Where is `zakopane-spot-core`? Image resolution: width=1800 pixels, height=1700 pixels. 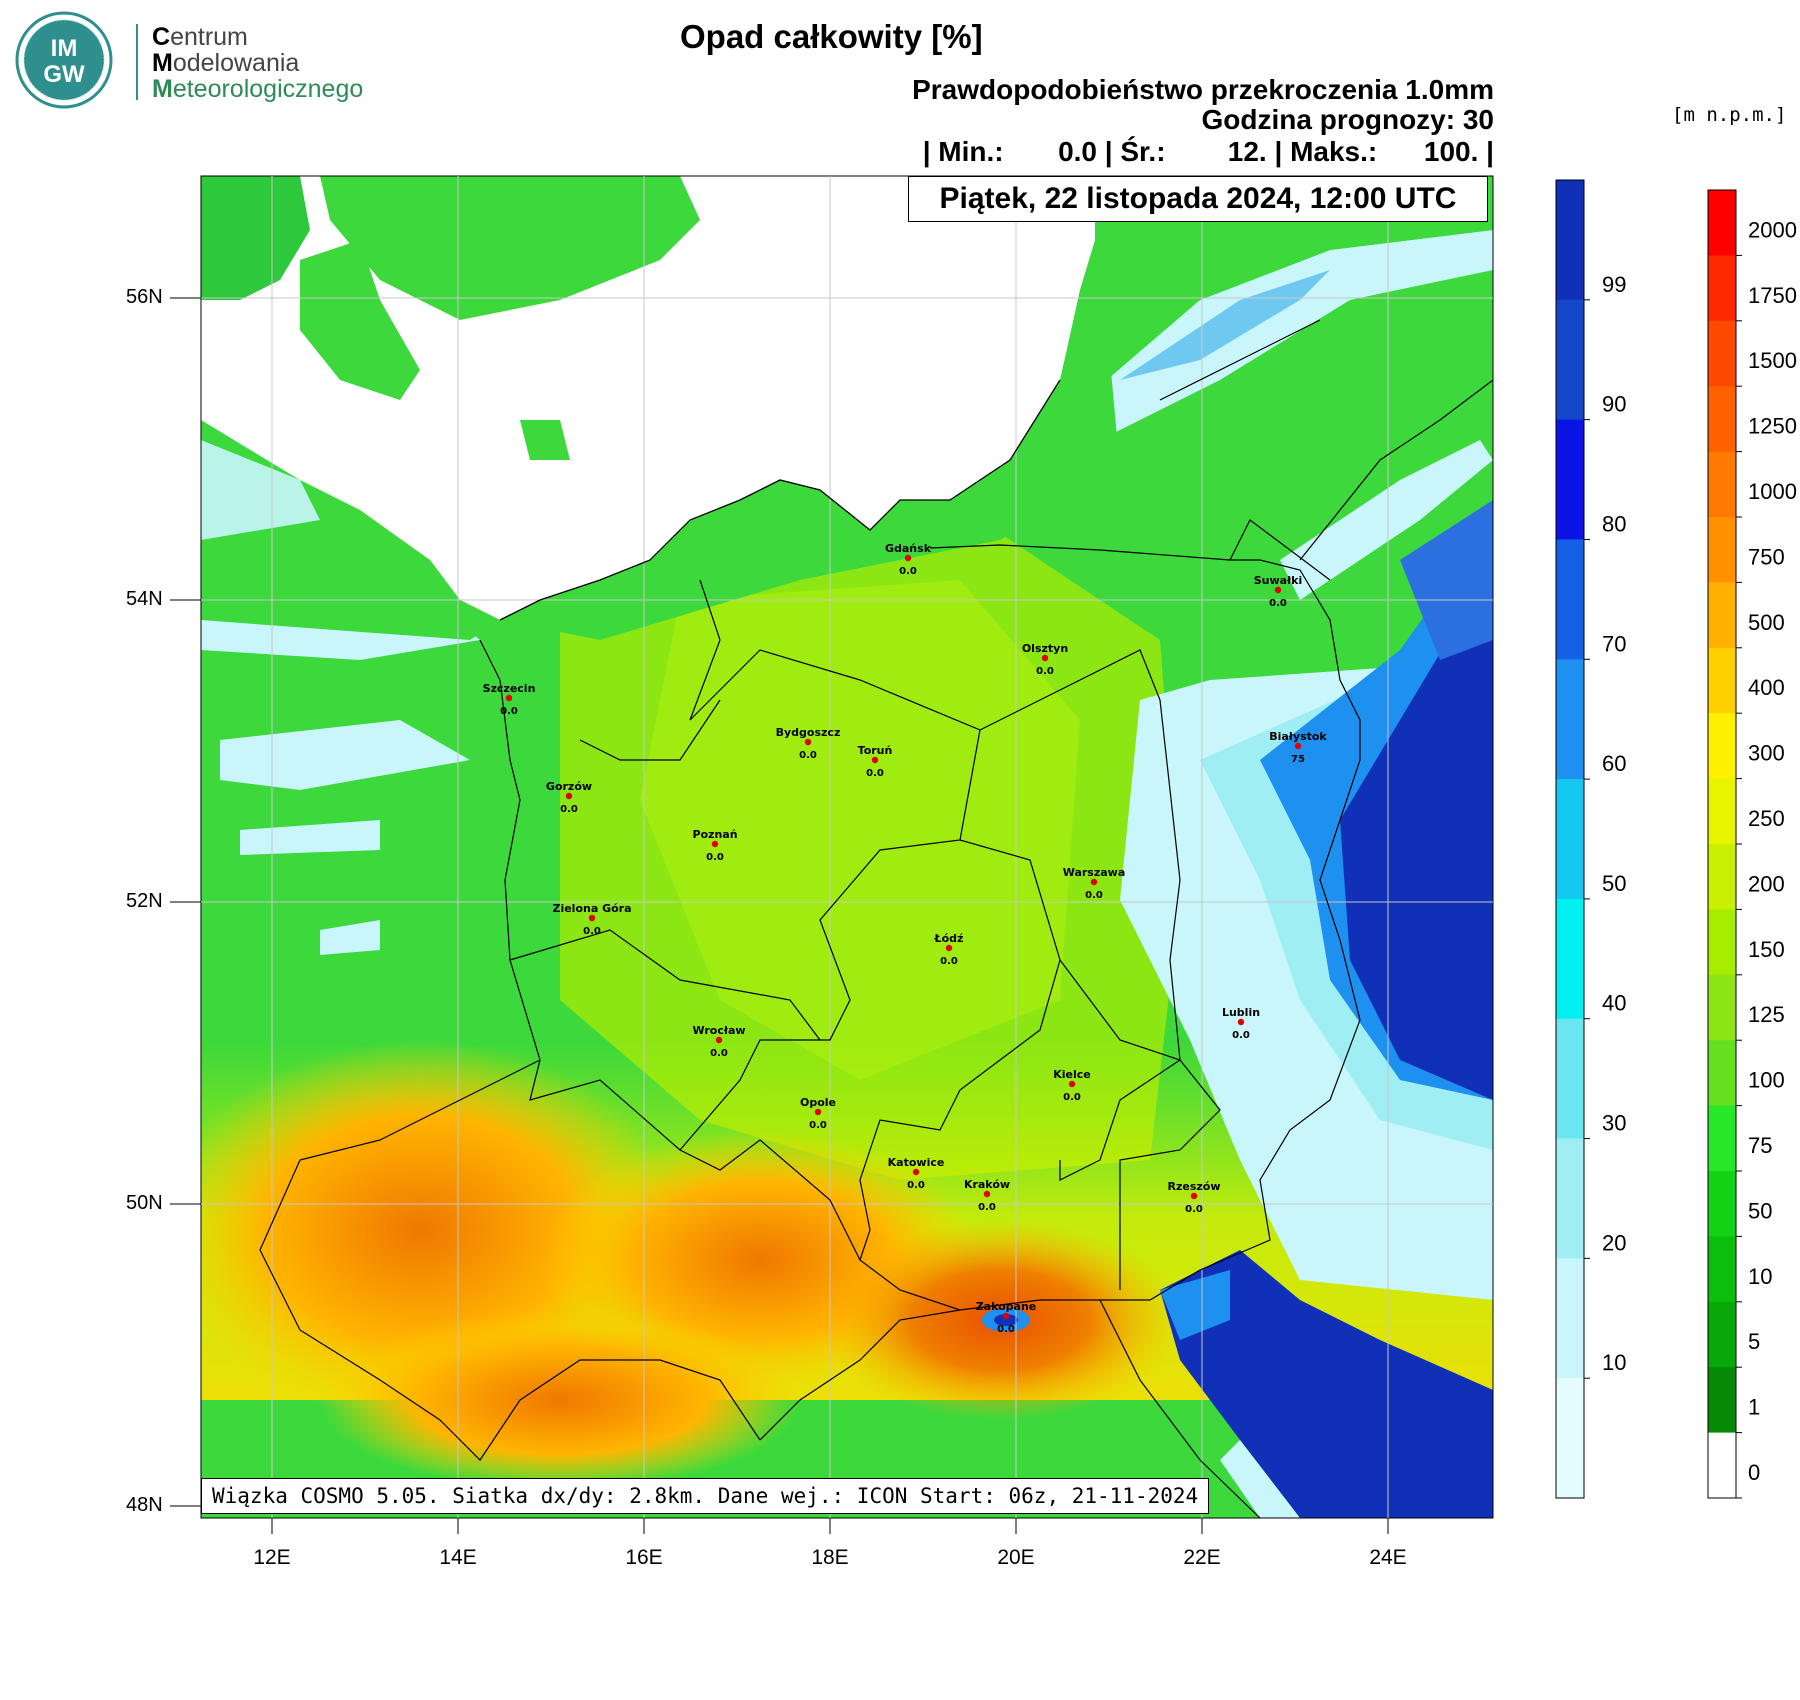 zakopane-spot-core is located at coordinates (1006, 1320).